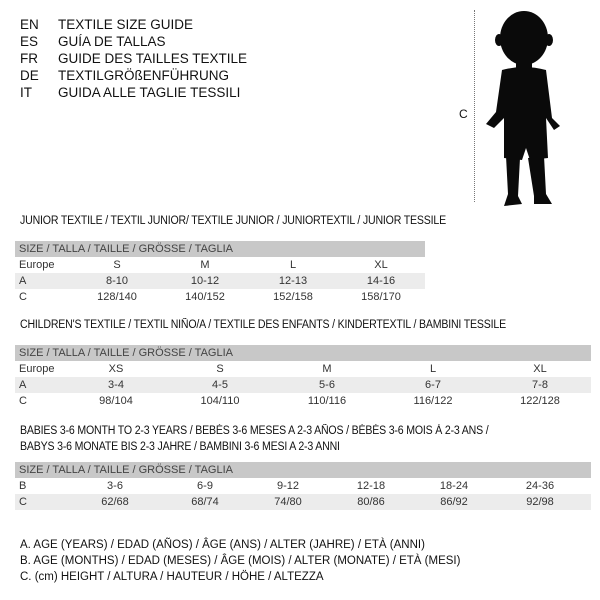 The image size is (600, 600). What do you see at coordinates (23, 486) in the screenshot?
I see `row-label: B` at bounding box center [23, 486].